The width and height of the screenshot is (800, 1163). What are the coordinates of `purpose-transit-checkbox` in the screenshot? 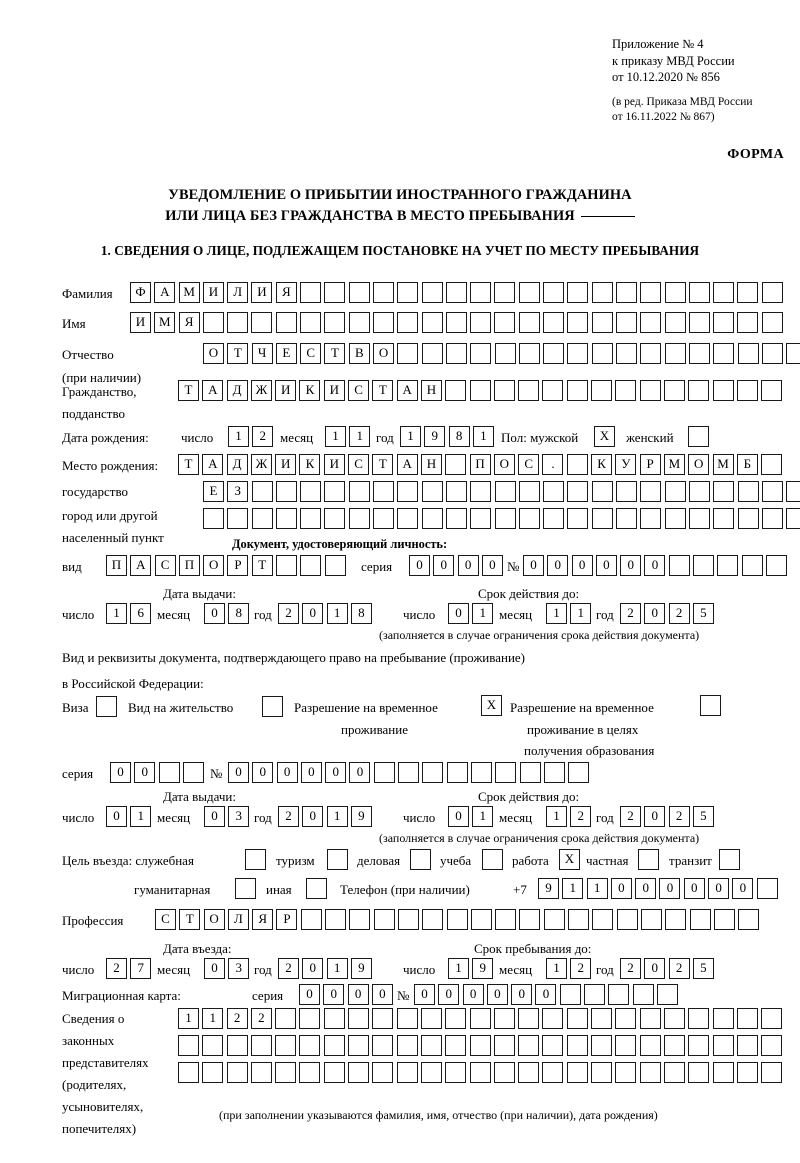 It's located at (729, 859).